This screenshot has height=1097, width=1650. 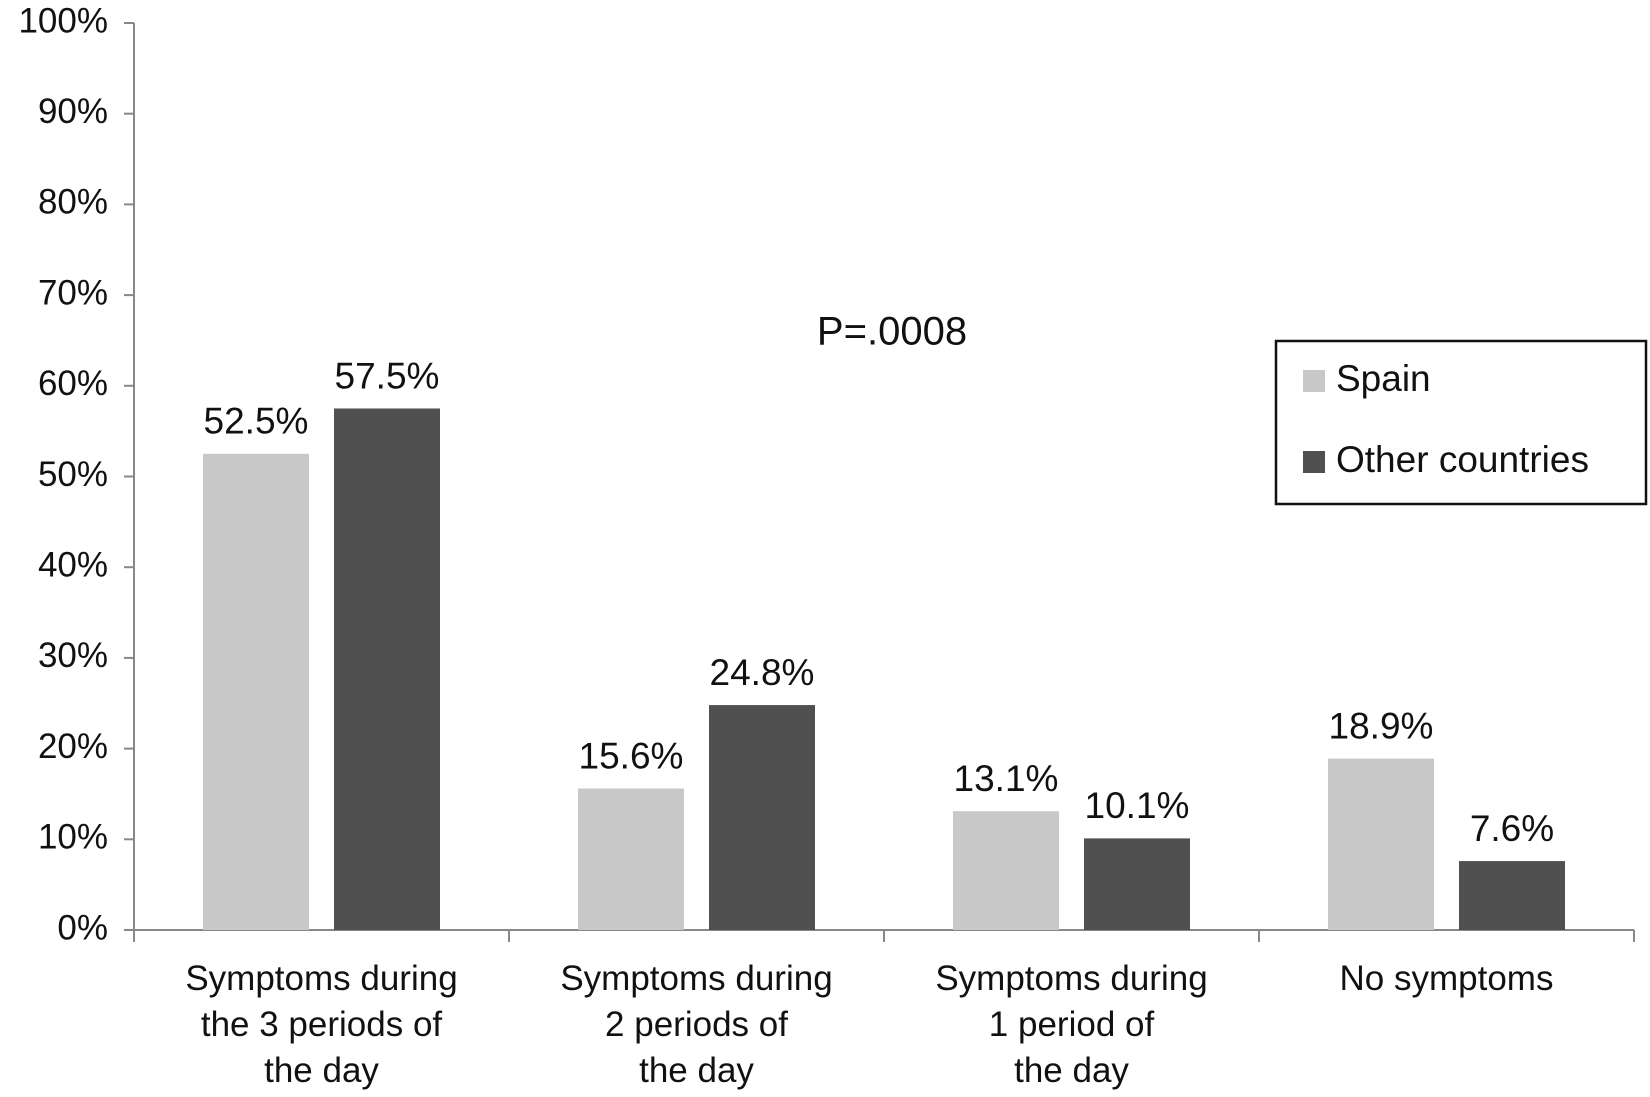 I want to click on y-tick-label: 50%, so click(x=73, y=474).